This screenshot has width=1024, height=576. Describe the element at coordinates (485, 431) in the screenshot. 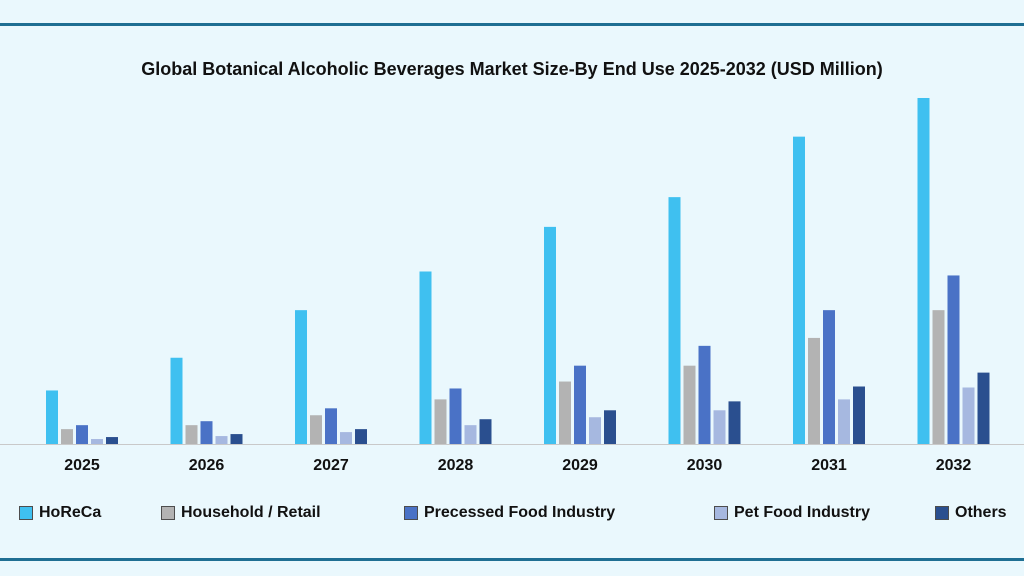

I see `bar-others-2028` at that location.